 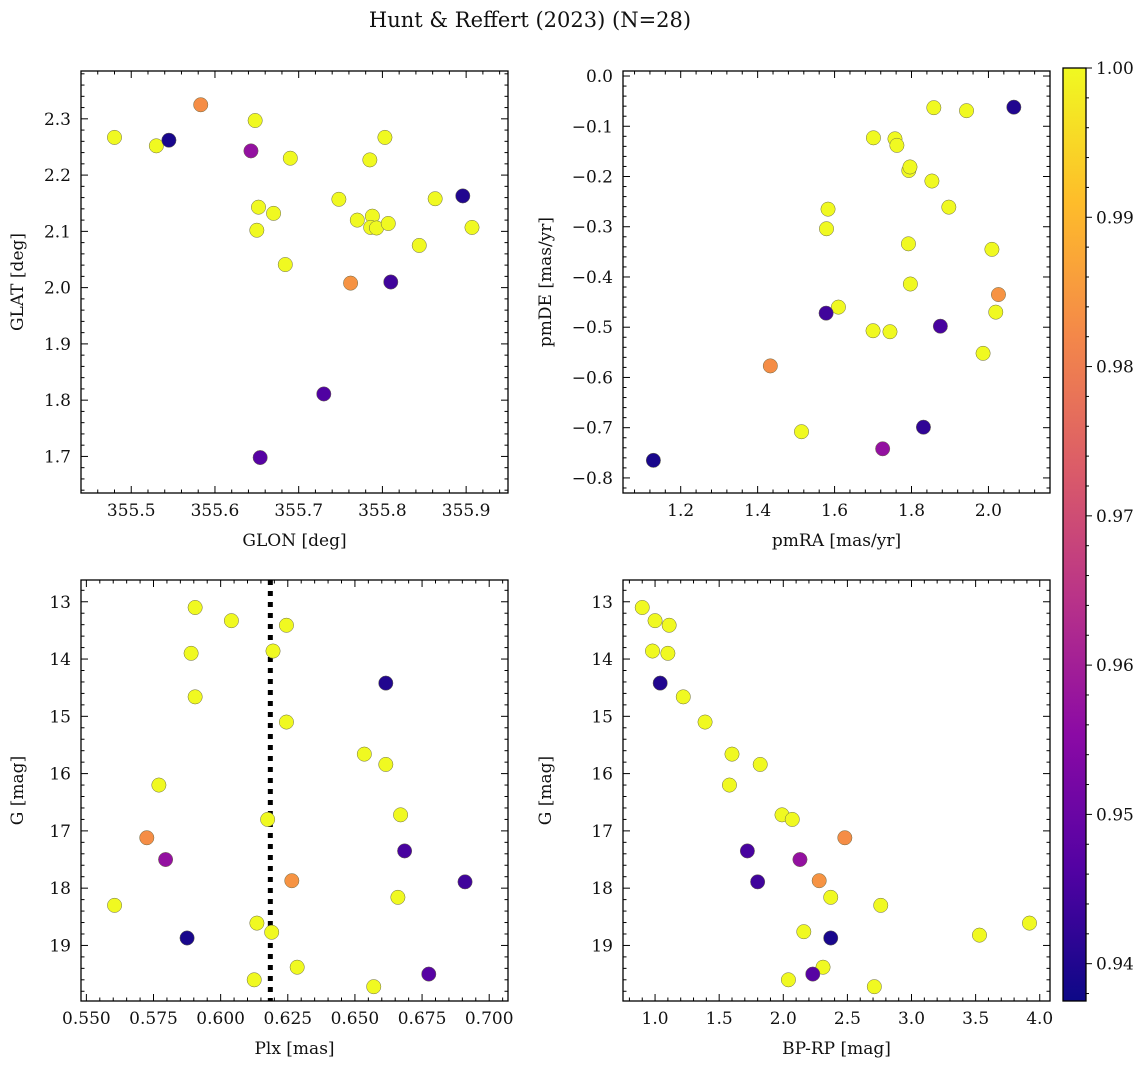 What do you see at coordinates (422, 1019) in the screenshot?
I see `x-tick-label: 0.675` at bounding box center [422, 1019].